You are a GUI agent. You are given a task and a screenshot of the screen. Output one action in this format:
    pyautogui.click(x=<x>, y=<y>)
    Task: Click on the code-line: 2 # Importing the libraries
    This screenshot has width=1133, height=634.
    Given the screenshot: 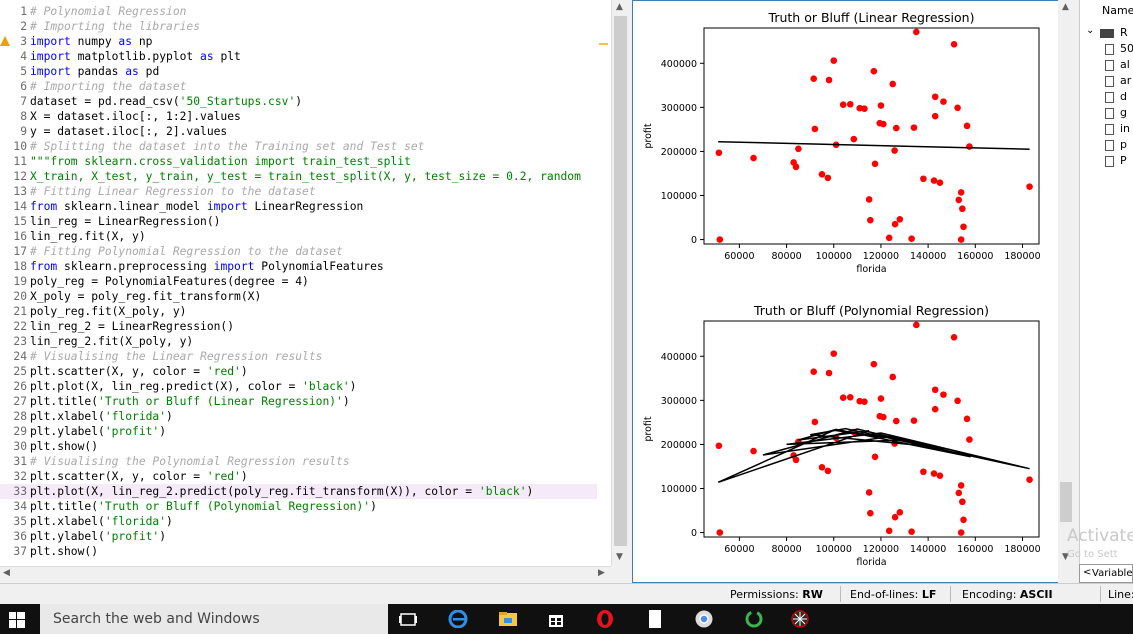 What is the action you would take?
    pyautogui.click(x=305, y=26)
    